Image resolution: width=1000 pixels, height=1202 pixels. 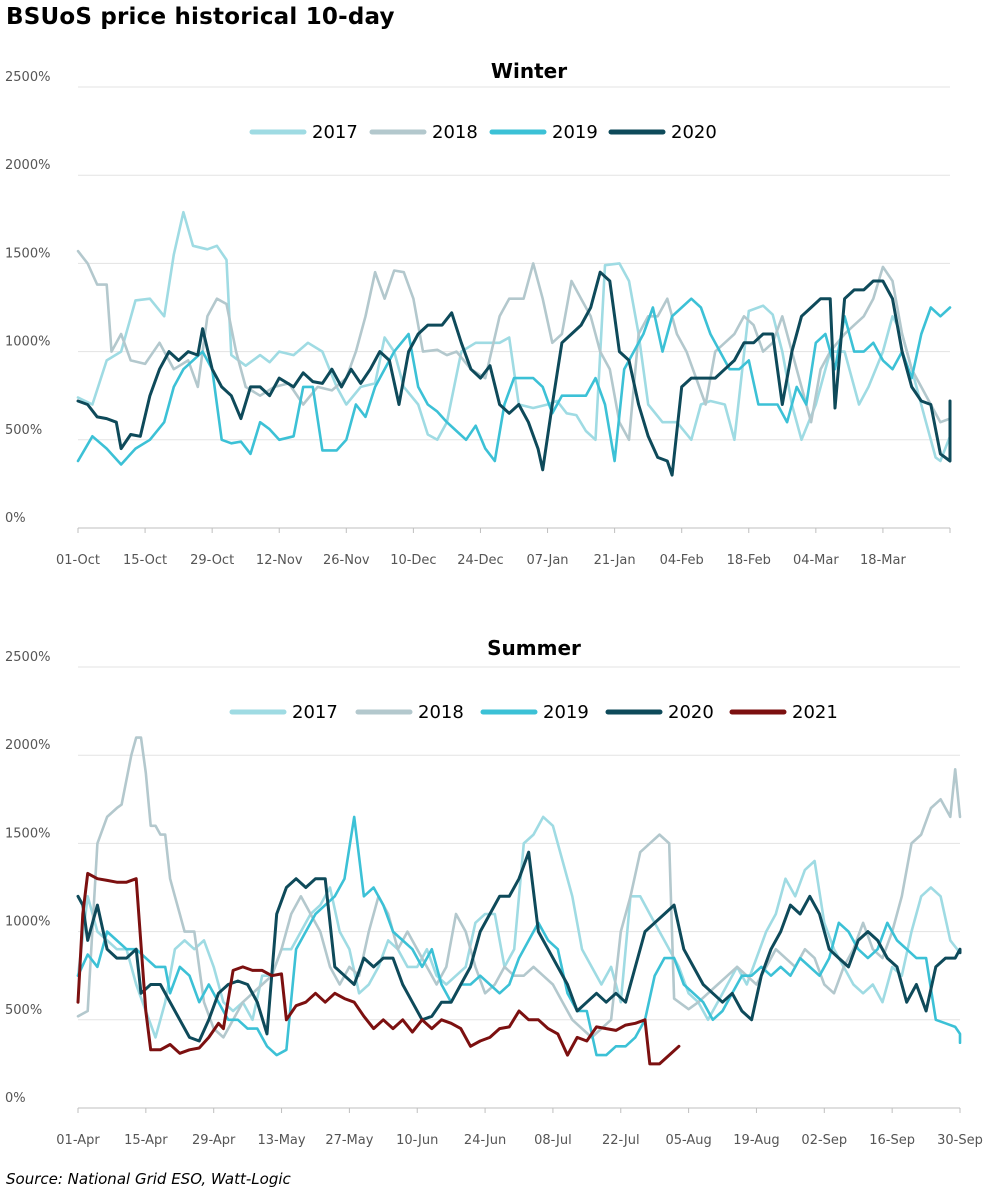 I want to click on summer-series-line-2021, so click(x=378, y=968).